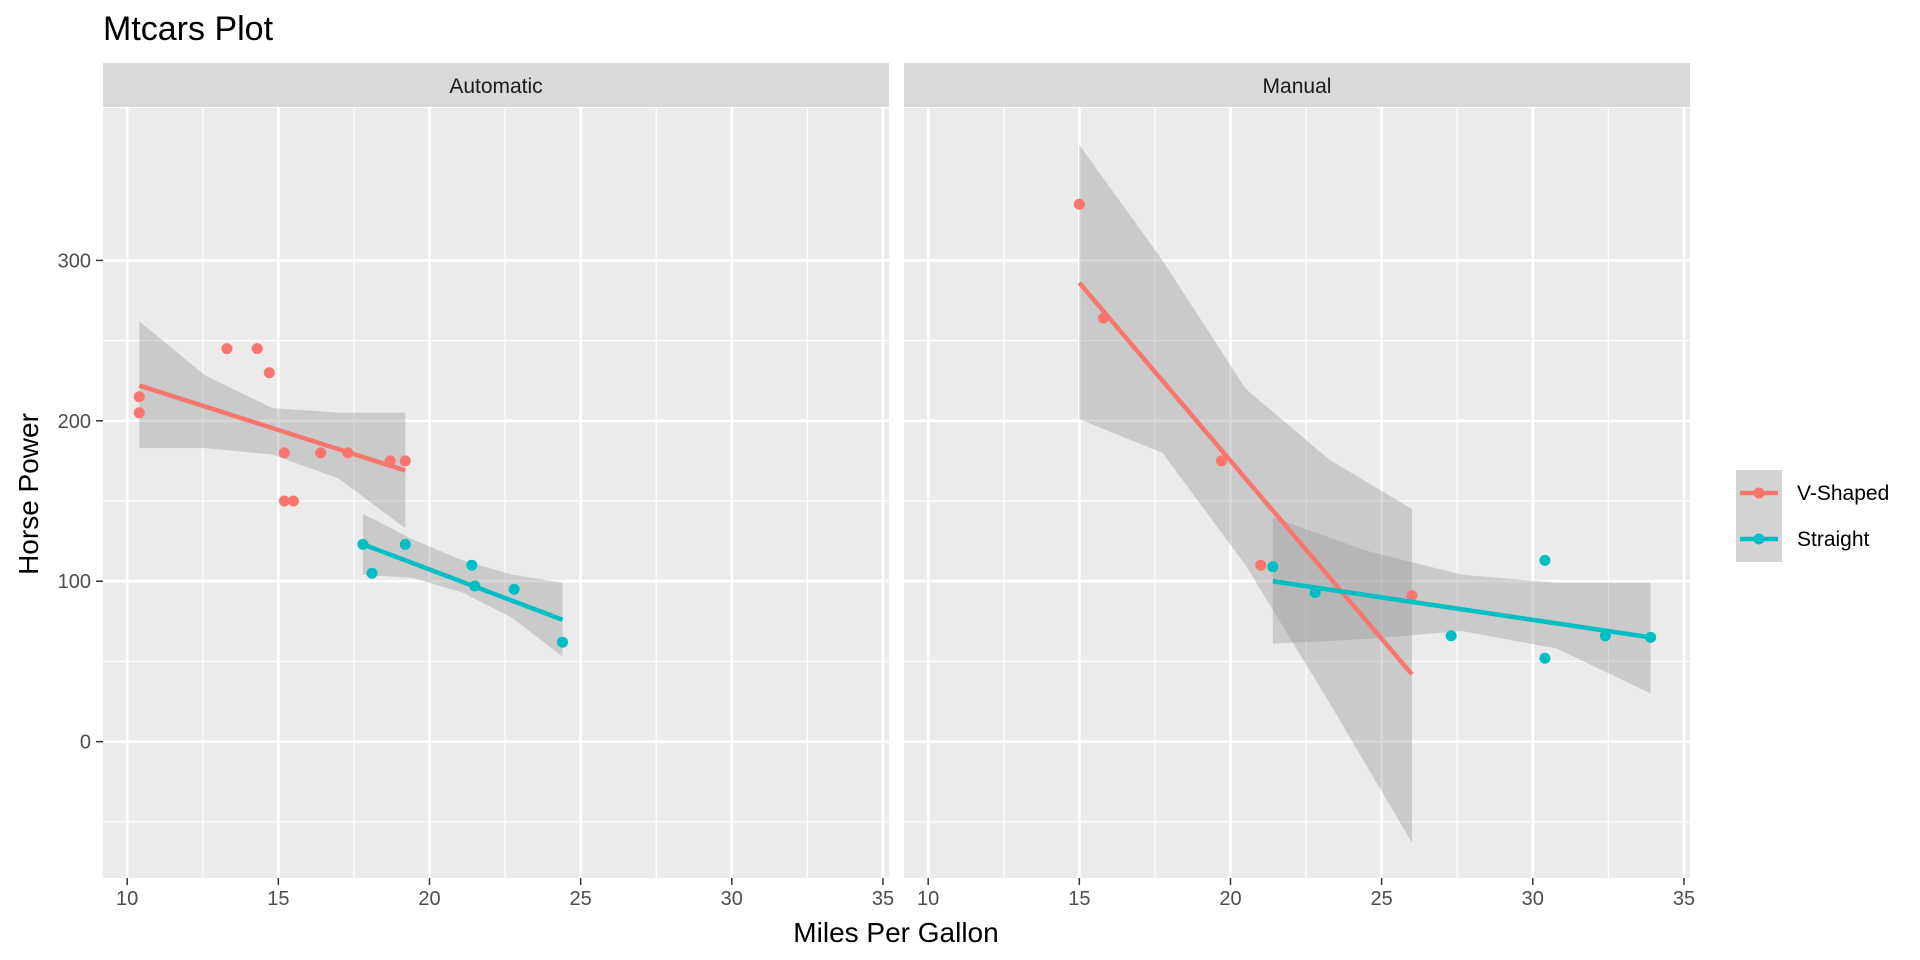 The width and height of the screenshot is (1920, 960). What do you see at coordinates (74, 261) in the screenshot?
I see `y-tick-label: 300` at bounding box center [74, 261].